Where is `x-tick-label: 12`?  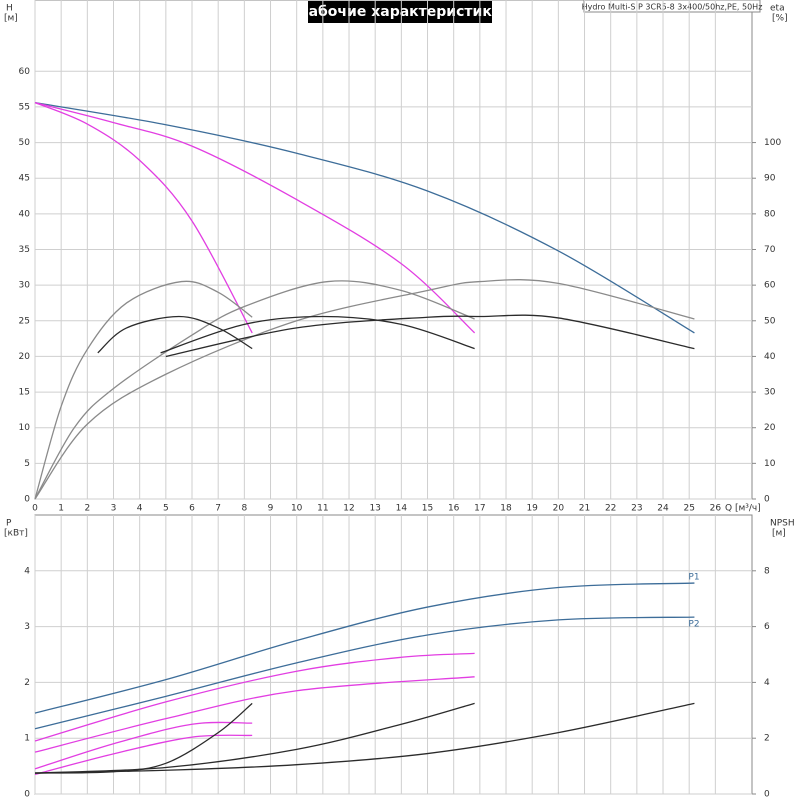 x-tick-label: 12 is located at coordinates (348, 509).